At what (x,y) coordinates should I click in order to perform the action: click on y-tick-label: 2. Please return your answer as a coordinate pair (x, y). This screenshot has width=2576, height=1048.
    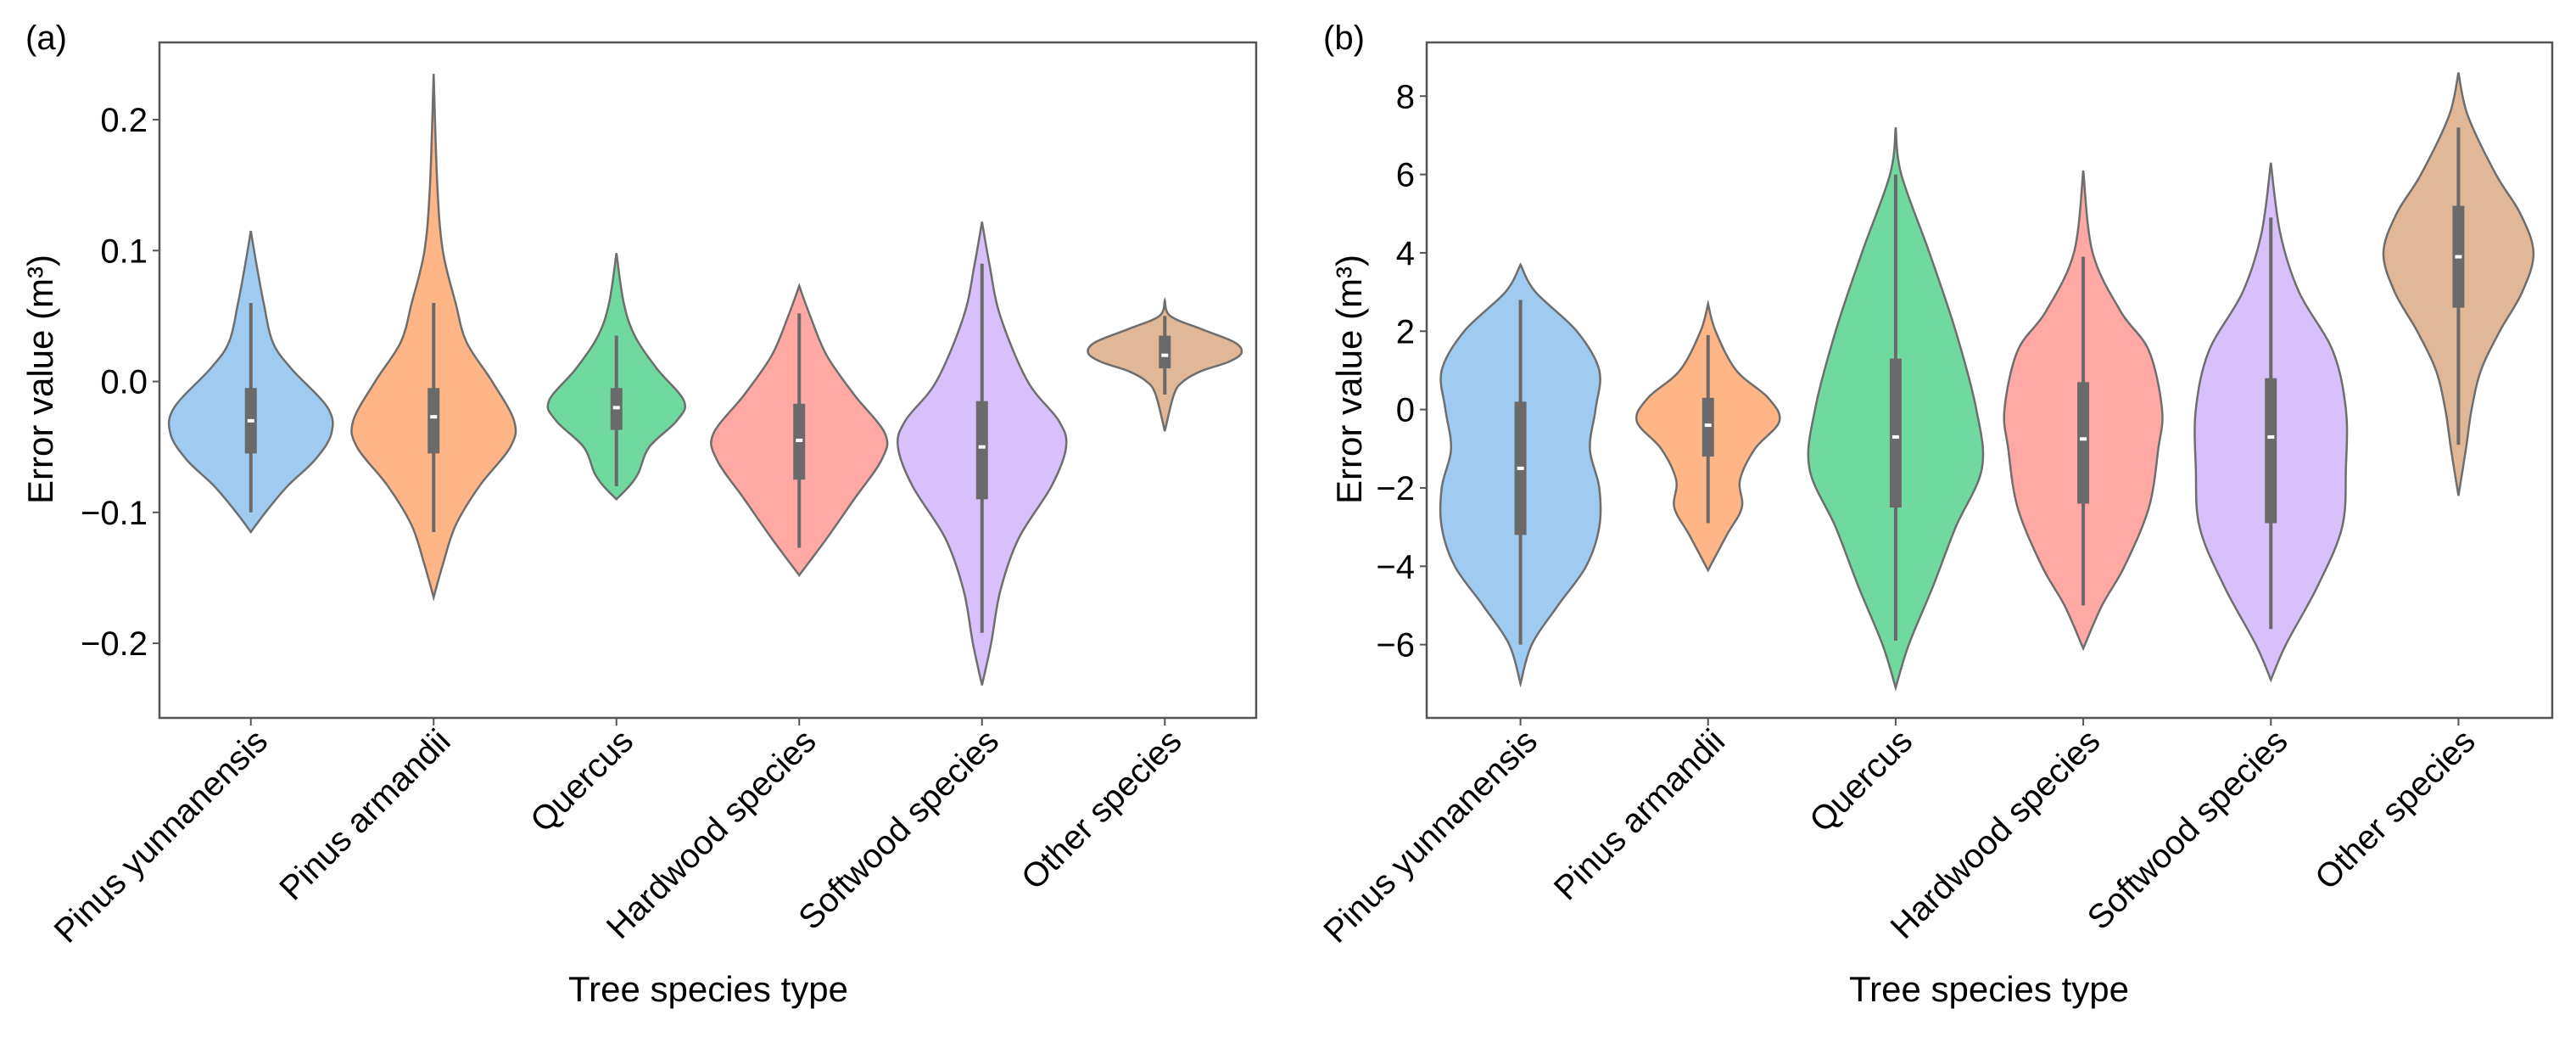
    Looking at the image, I should click on (1405, 331).